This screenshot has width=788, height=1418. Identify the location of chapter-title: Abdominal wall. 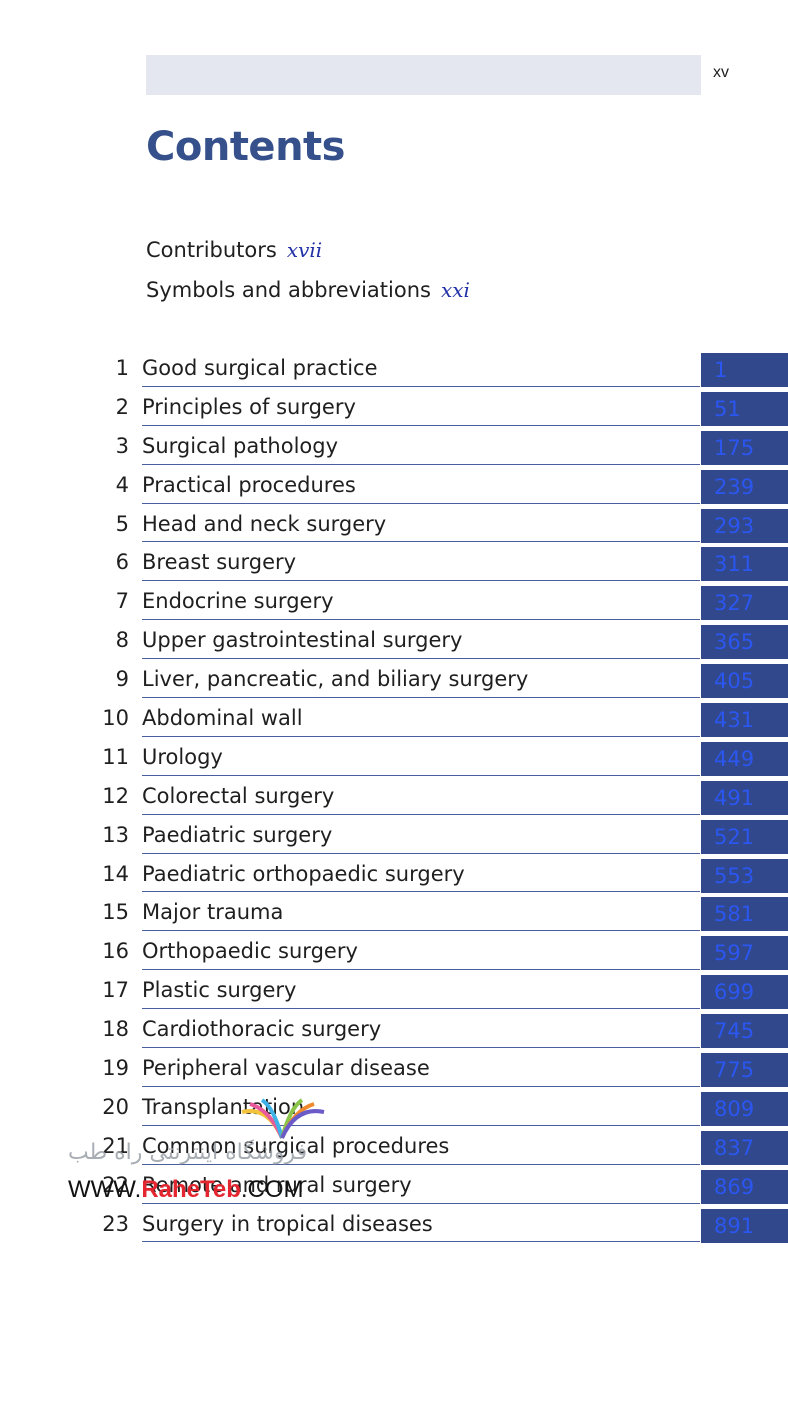
(222, 718).